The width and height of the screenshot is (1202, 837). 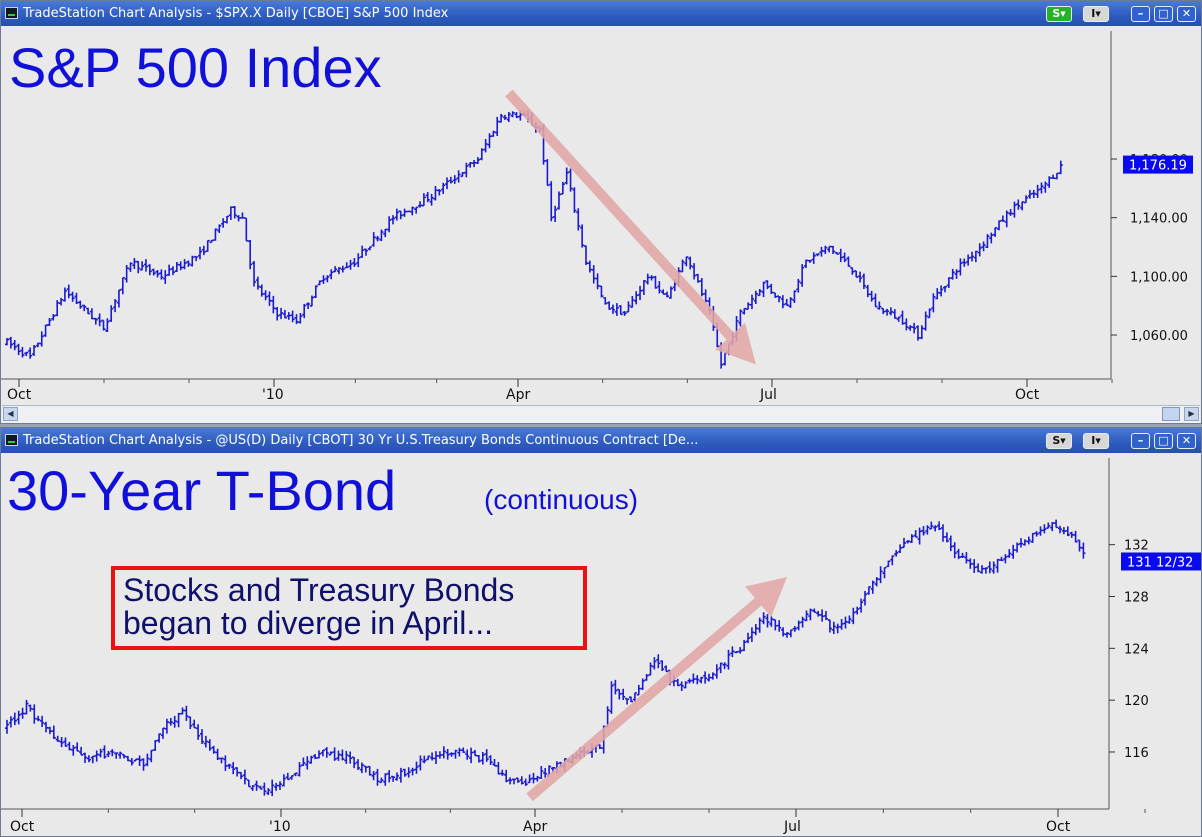 I want to click on y-tick-label: 128, so click(x=1136, y=597).